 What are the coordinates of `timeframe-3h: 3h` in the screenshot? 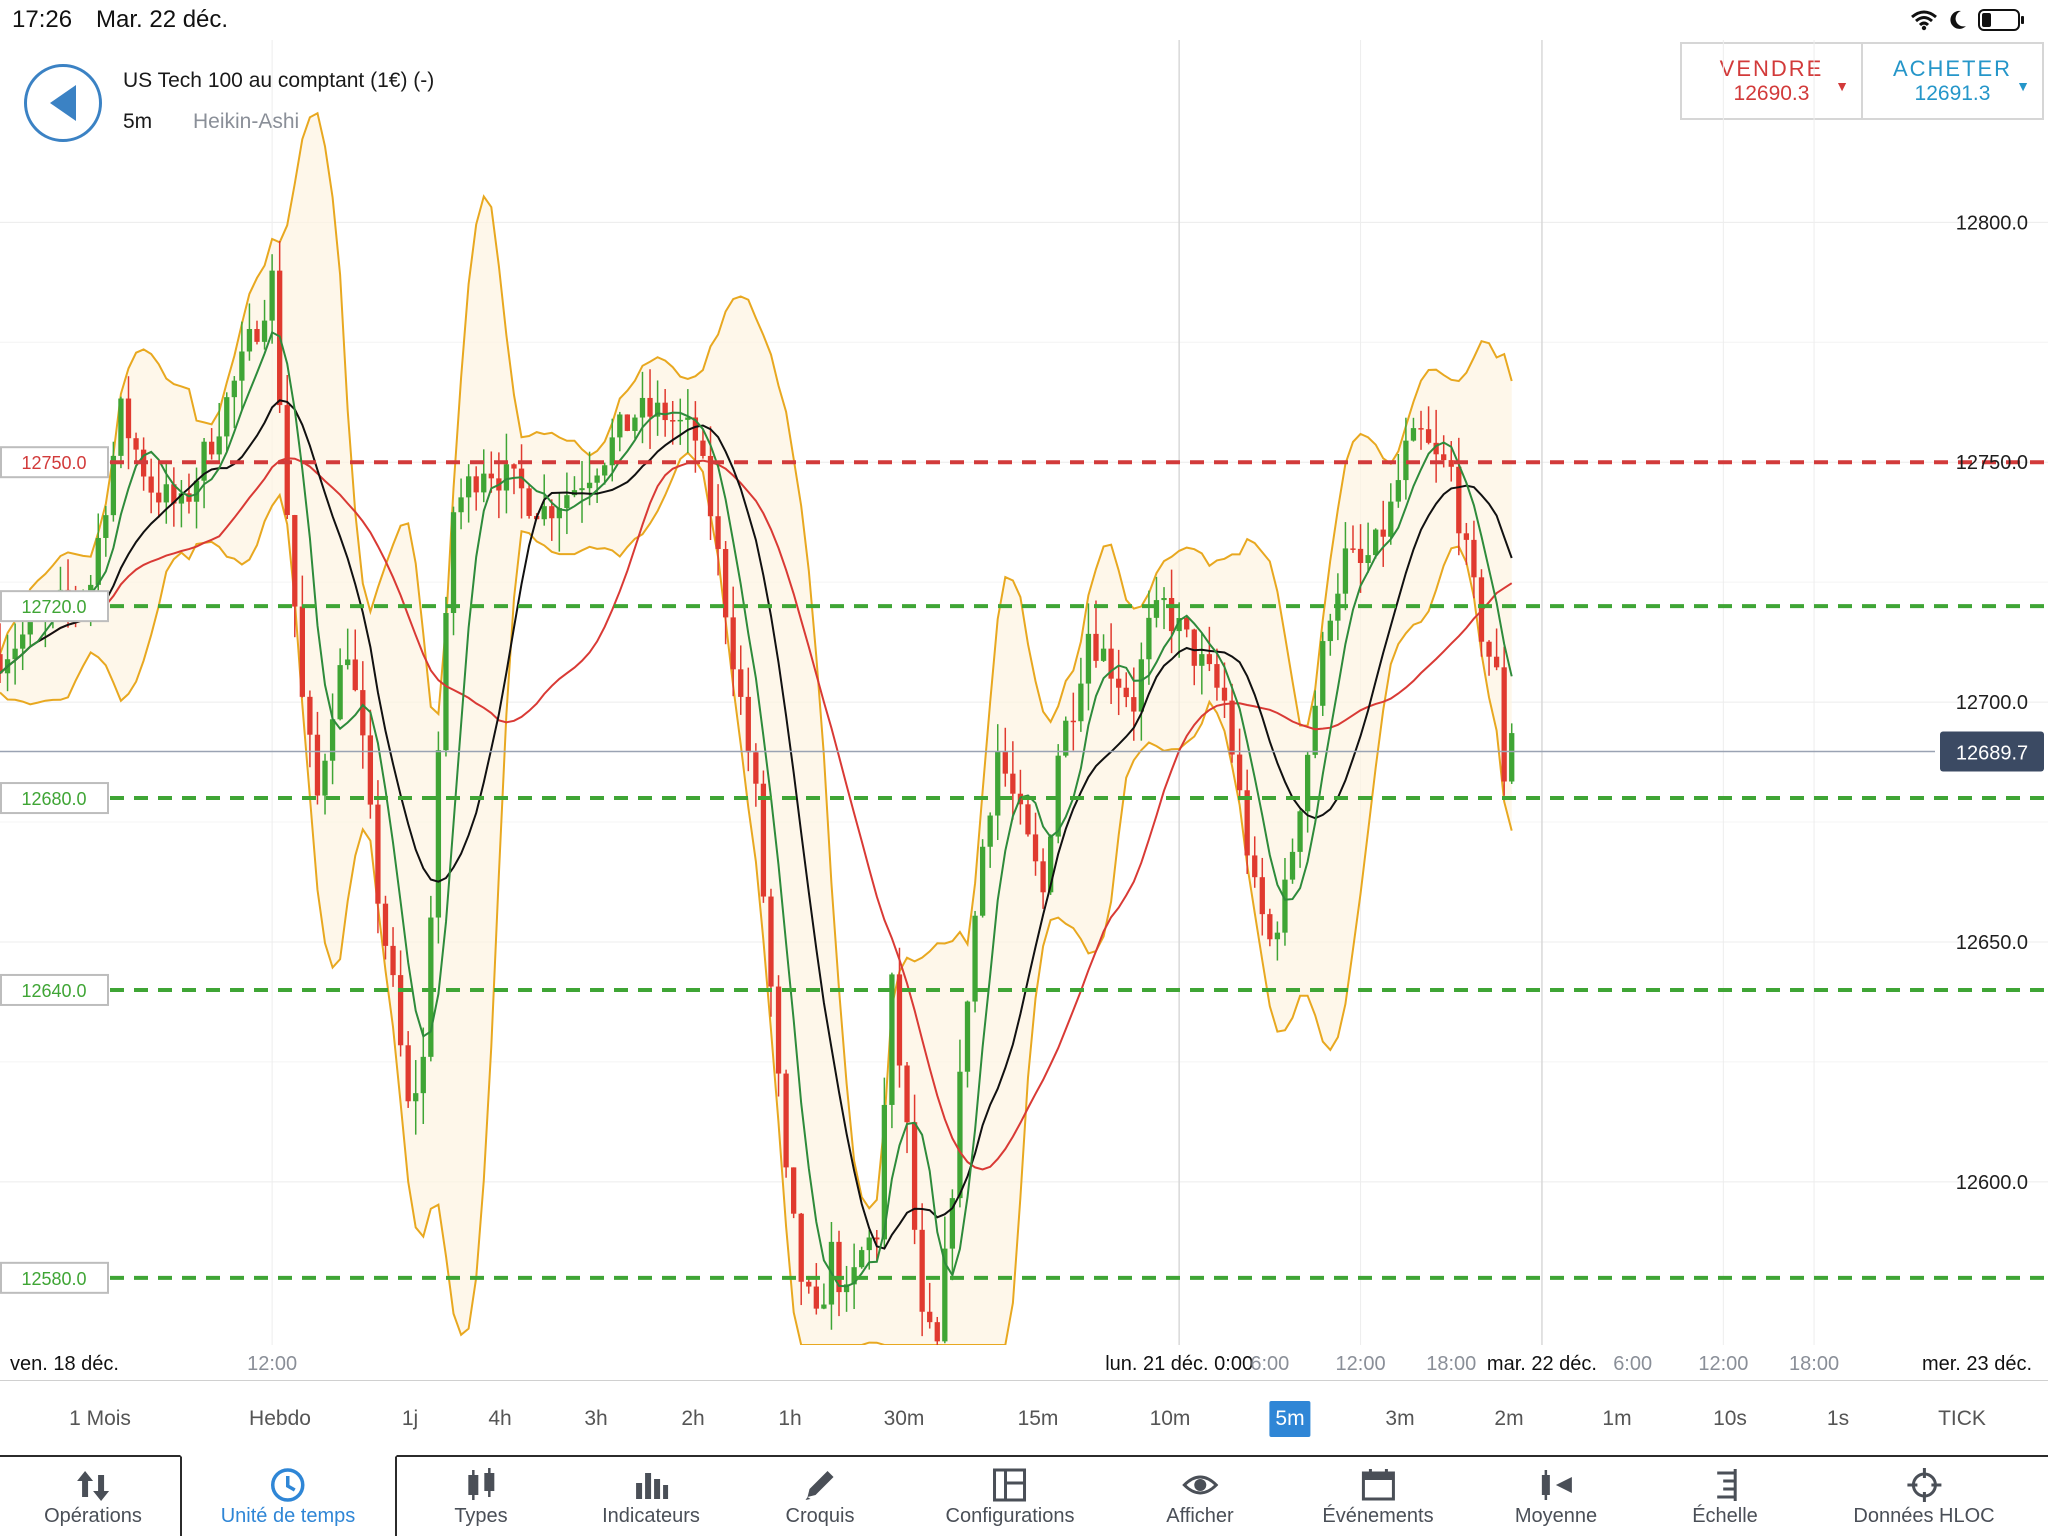 It's located at (596, 1418).